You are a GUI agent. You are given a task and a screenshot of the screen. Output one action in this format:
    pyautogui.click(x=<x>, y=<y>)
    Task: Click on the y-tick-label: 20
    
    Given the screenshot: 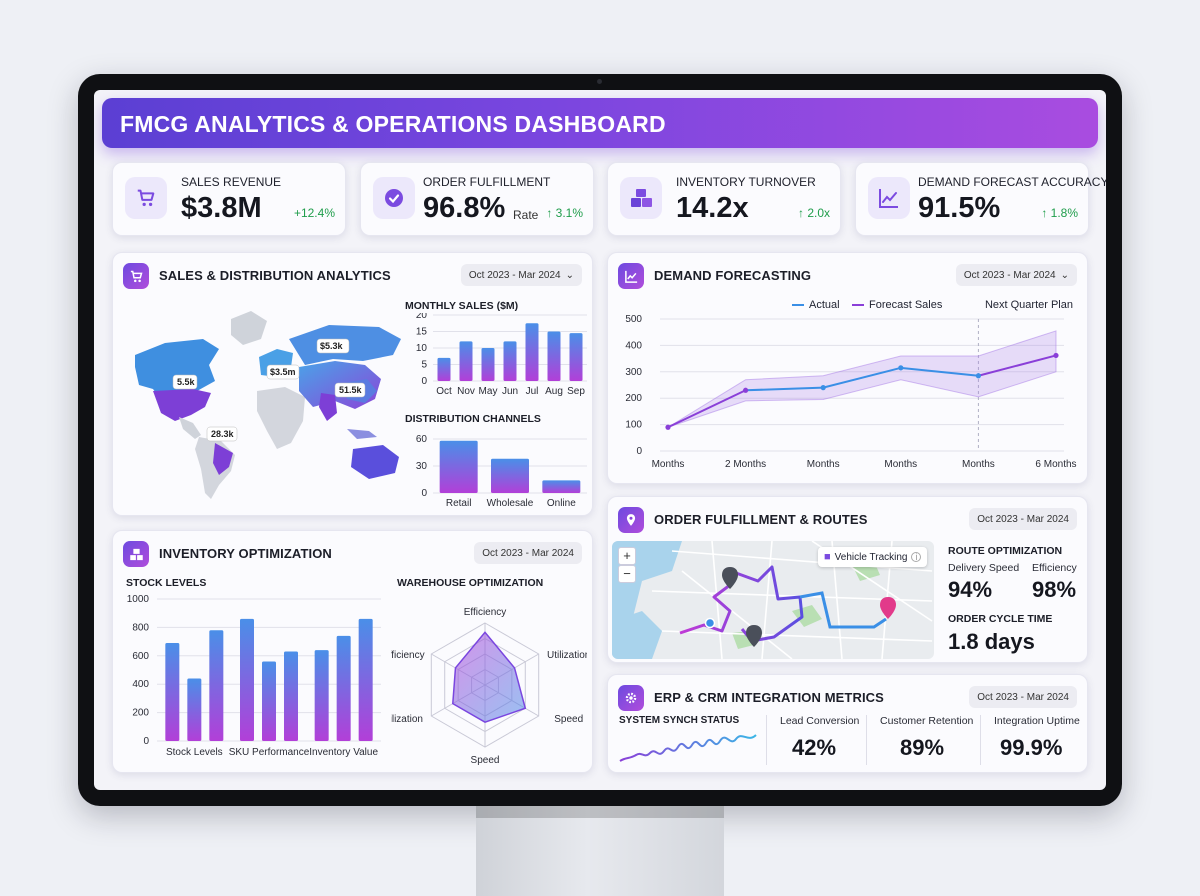 What is the action you would take?
    pyautogui.click(x=422, y=317)
    